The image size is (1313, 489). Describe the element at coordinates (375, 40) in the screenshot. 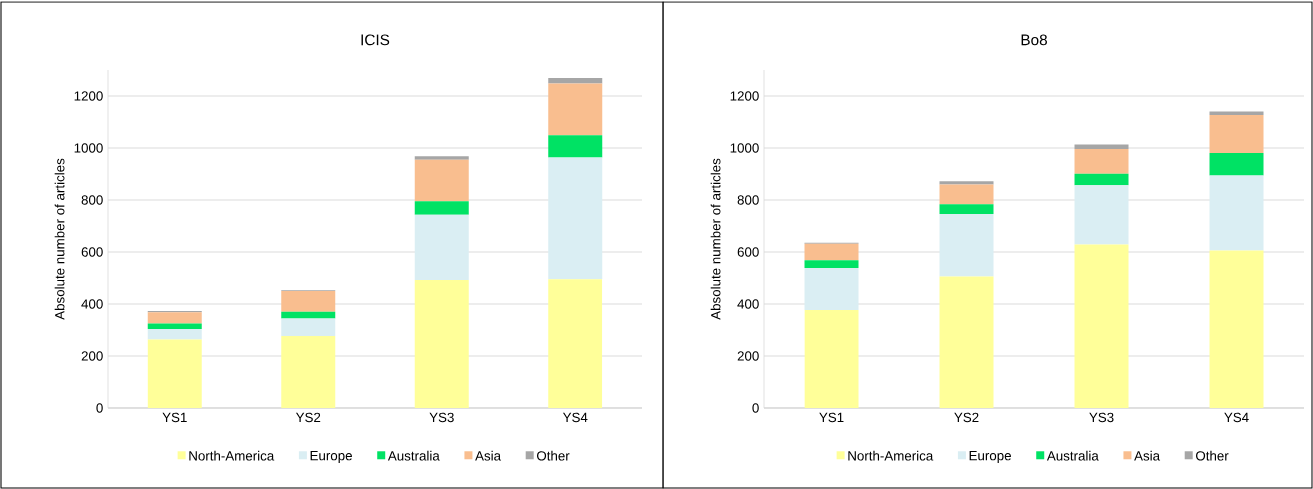

I see `chart-title: ICIS` at that location.